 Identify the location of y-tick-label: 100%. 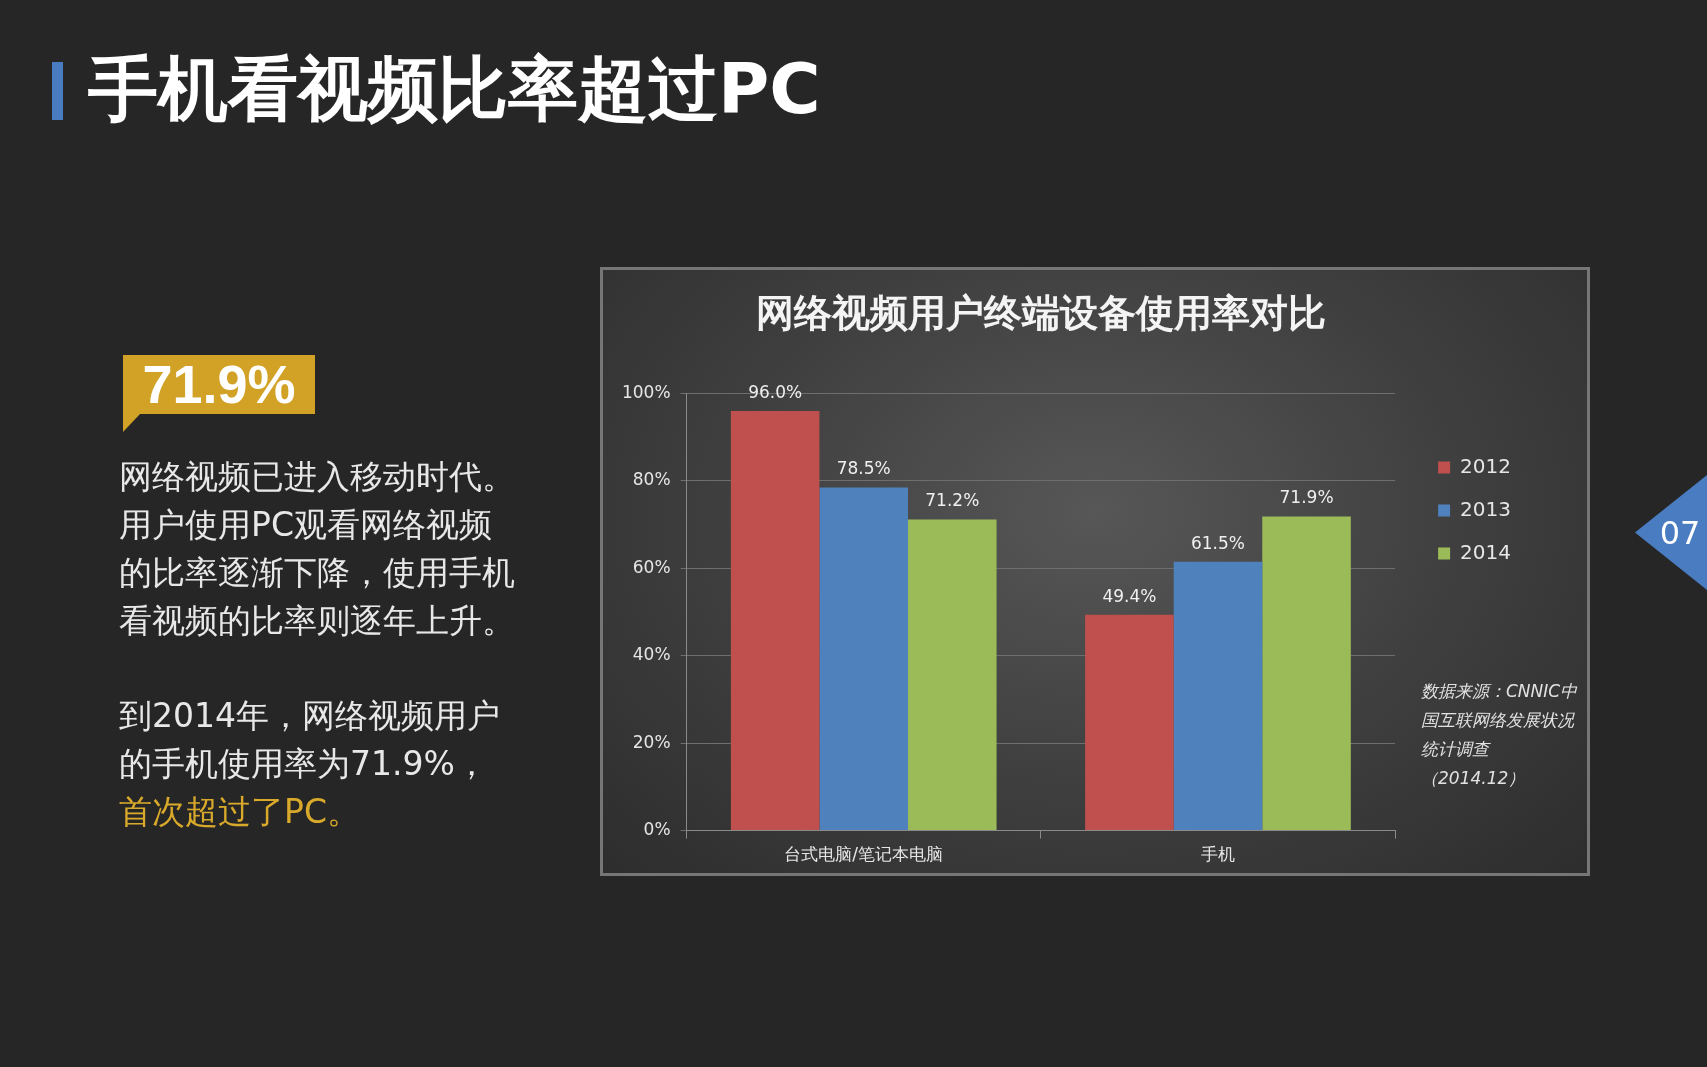
(646, 392).